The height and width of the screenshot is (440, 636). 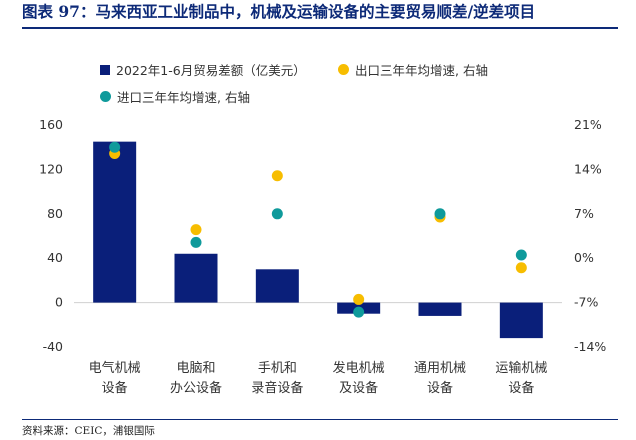 What do you see at coordinates (183, 97) in the screenshot?
I see `legend-label-import: 进口三年年均增速, 右轴` at bounding box center [183, 97].